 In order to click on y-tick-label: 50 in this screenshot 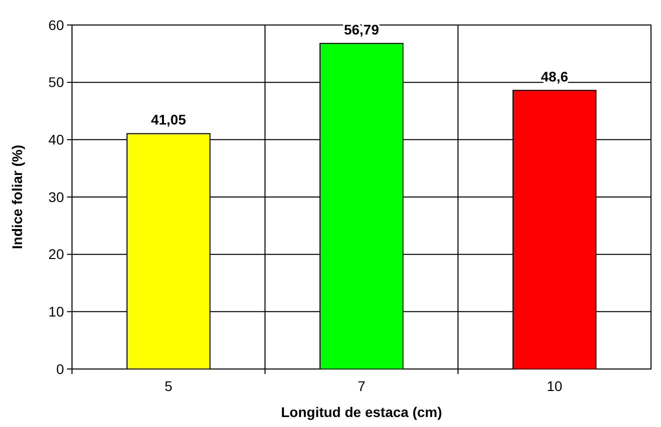, I will do `click(56, 82)`.